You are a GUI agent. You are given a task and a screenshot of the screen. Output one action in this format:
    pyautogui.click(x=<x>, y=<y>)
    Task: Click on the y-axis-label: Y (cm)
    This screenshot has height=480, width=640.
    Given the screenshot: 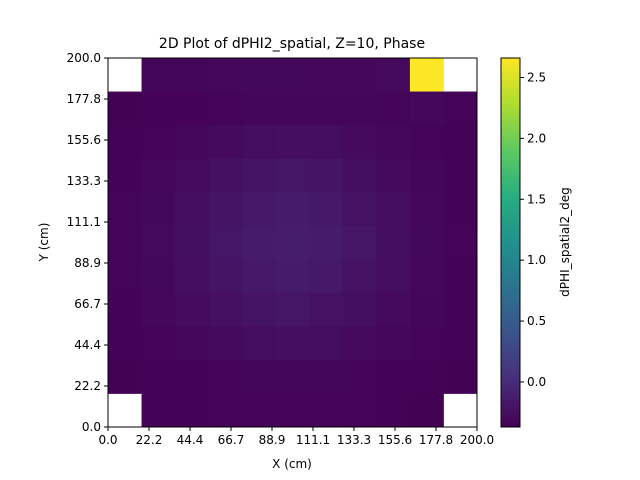 What is the action you would take?
    pyautogui.click(x=44, y=243)
    